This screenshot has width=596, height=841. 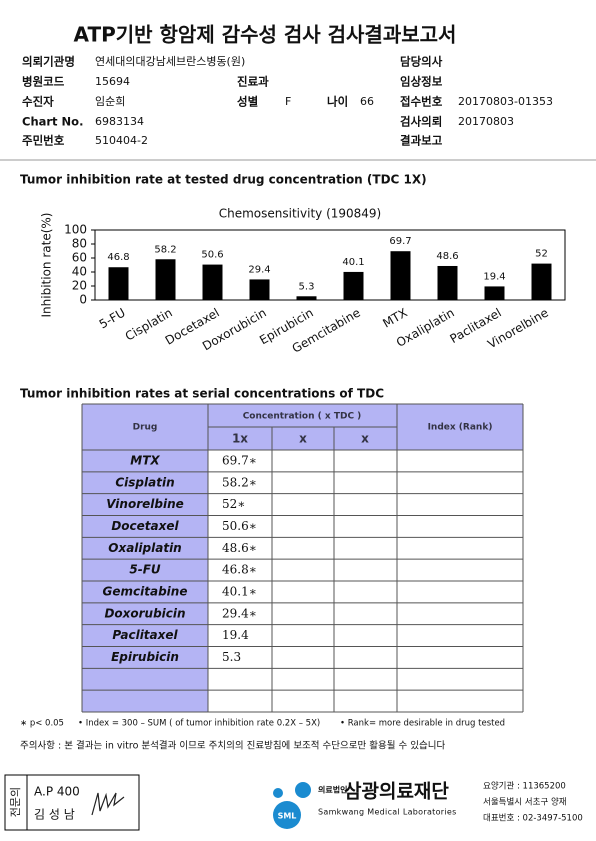 What do you see at coordinates (212, 255) in the screenshot?
I see `bar-label: 50.6` at bounding box center [212, 255].